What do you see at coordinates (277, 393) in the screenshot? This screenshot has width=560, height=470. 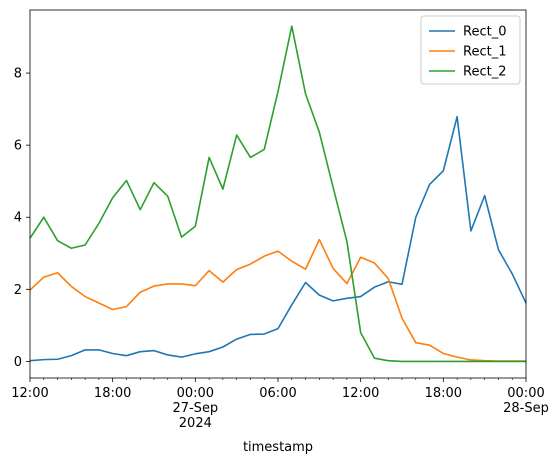 I see `x-tick-label: 06:00` at bounding box center [277, 393].